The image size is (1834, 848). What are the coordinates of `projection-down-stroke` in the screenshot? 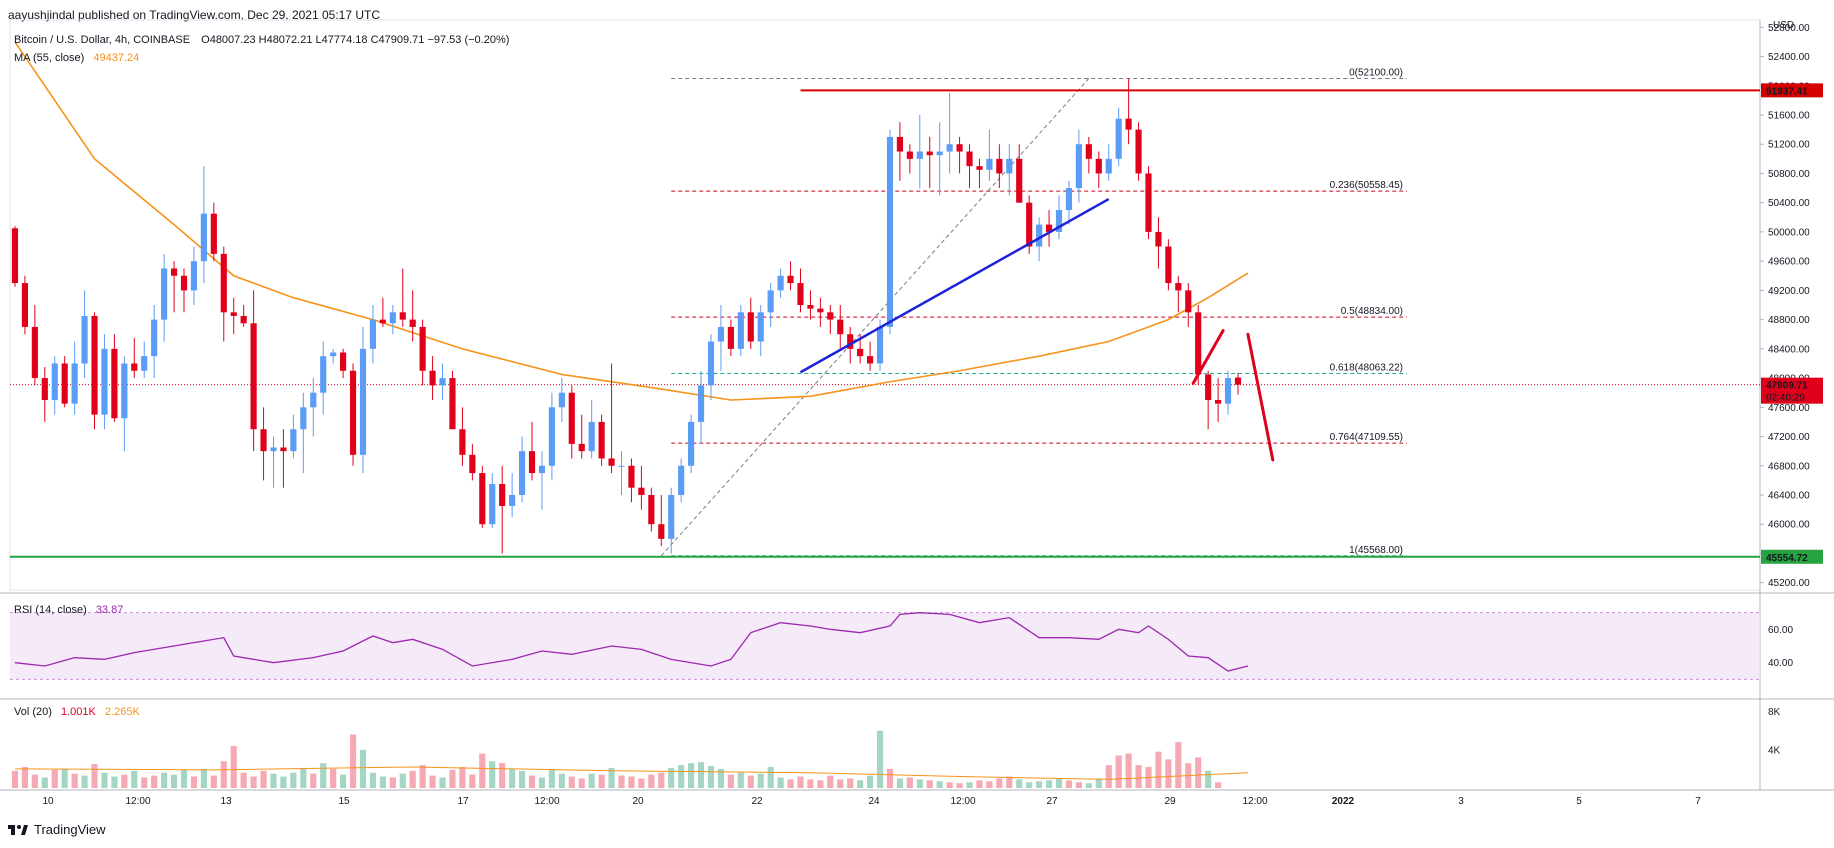 It's located at (1260, 397).